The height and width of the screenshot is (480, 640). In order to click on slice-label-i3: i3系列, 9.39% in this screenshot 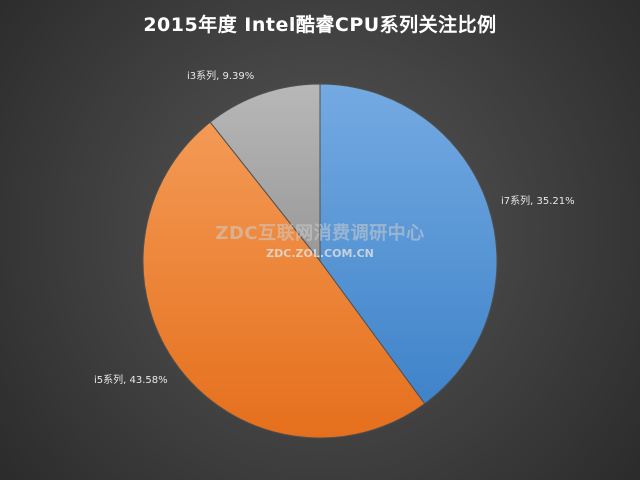, I will do `click(220, 75)`.